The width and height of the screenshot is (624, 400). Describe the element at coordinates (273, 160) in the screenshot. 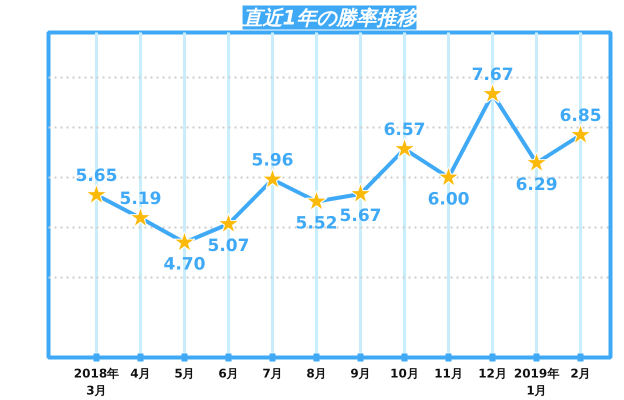

I see `data-label: 5.96` at that location.